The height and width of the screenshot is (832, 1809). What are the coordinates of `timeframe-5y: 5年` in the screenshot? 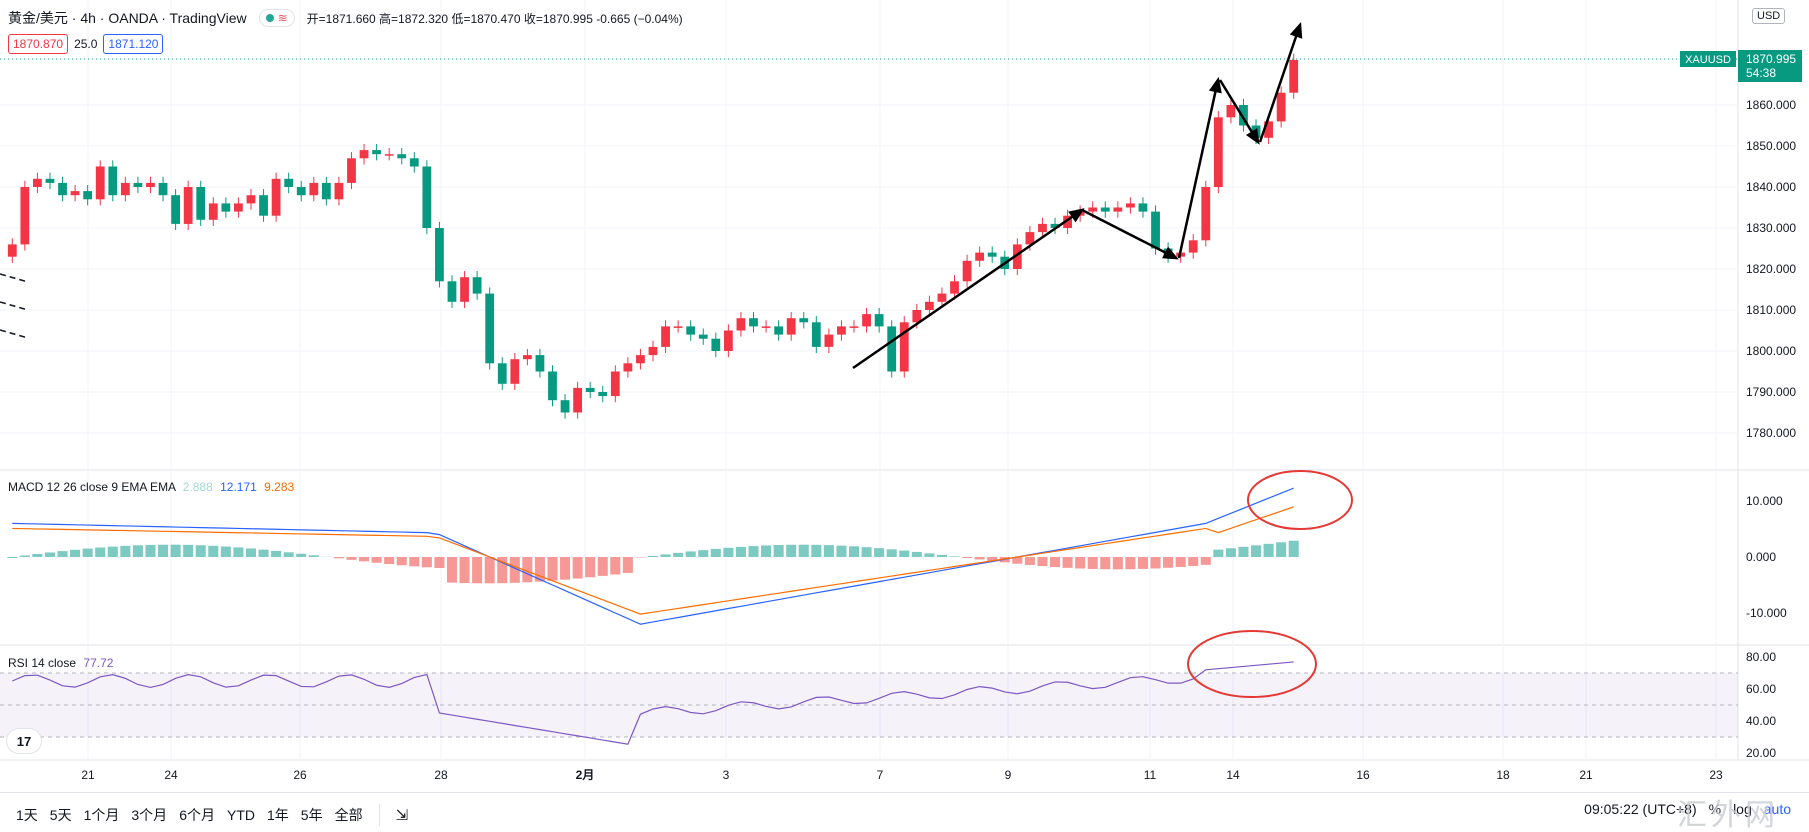 It's located at (311, 815).